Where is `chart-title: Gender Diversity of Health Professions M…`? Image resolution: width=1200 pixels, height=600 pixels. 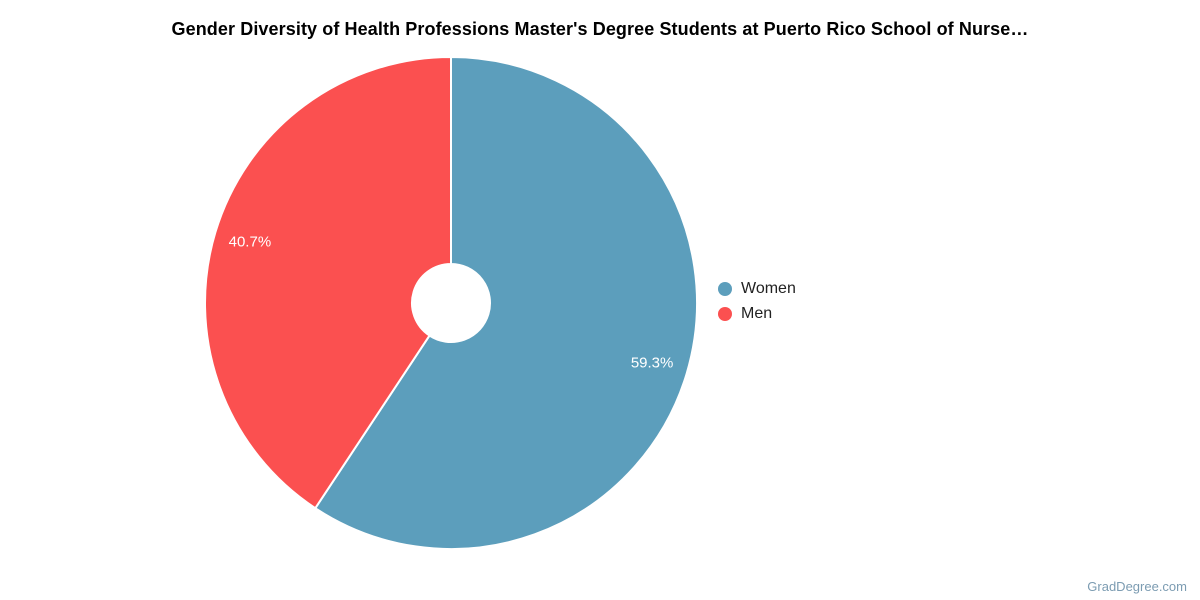
chart-title: Gender Diversity of Health Professions M… is located at coordinates (600, 29).